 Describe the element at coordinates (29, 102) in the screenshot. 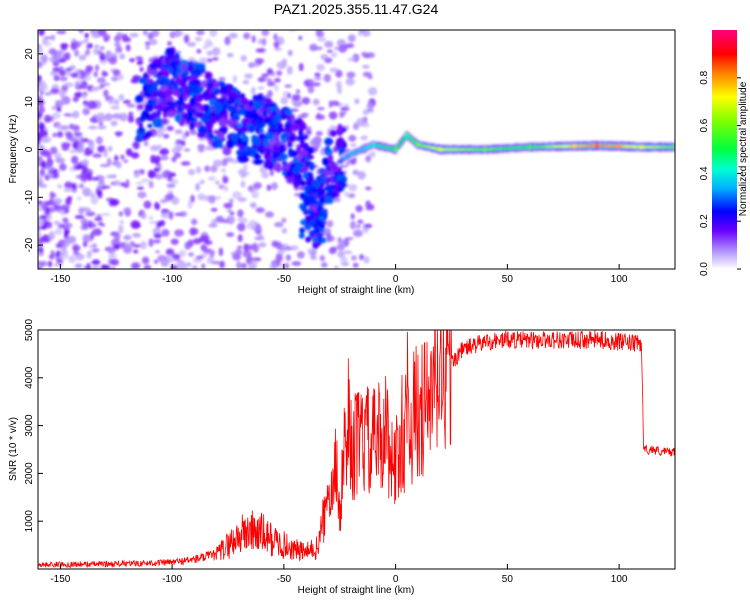

I see `spectrogram-y-tick-label: 10` at that location.